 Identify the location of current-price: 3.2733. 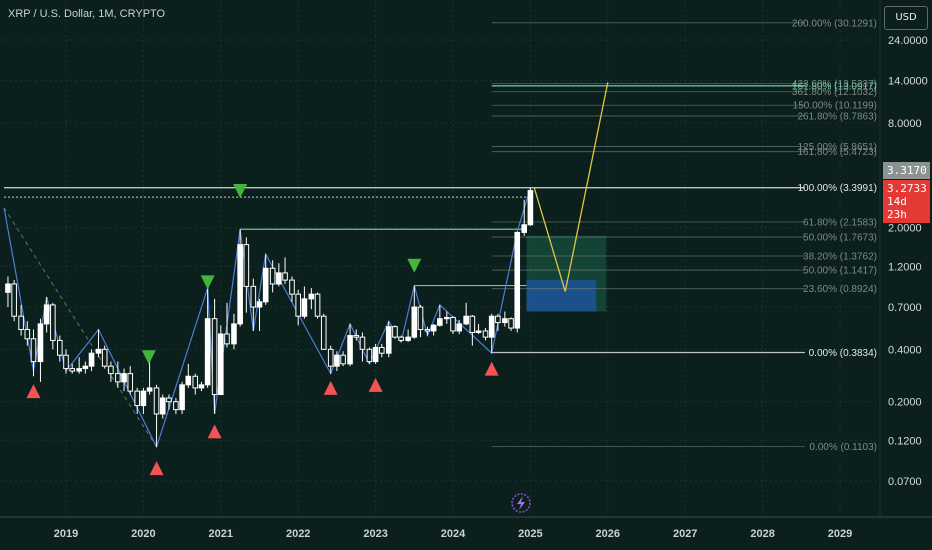
(907, 188).